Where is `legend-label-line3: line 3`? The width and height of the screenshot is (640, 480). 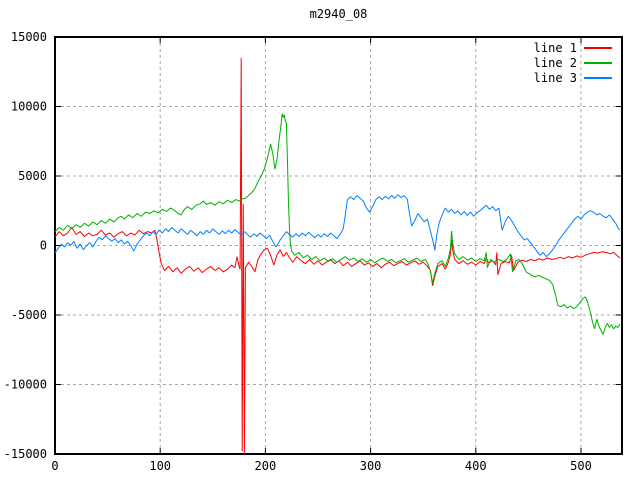
legend-label-line3: line 3 is located at coordinates (555, 77).